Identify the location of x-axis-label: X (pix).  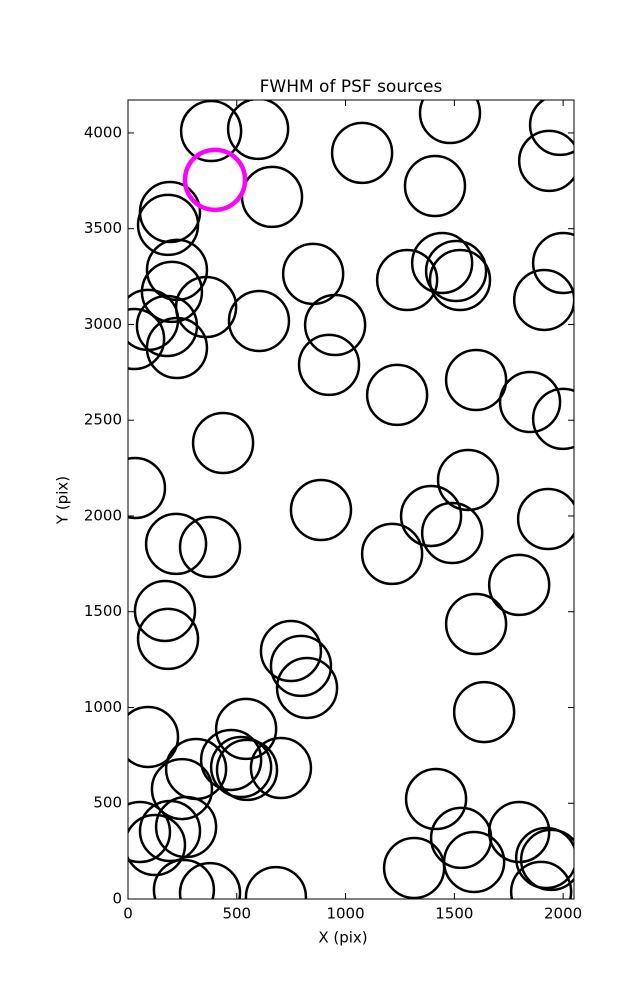
(342, 938).